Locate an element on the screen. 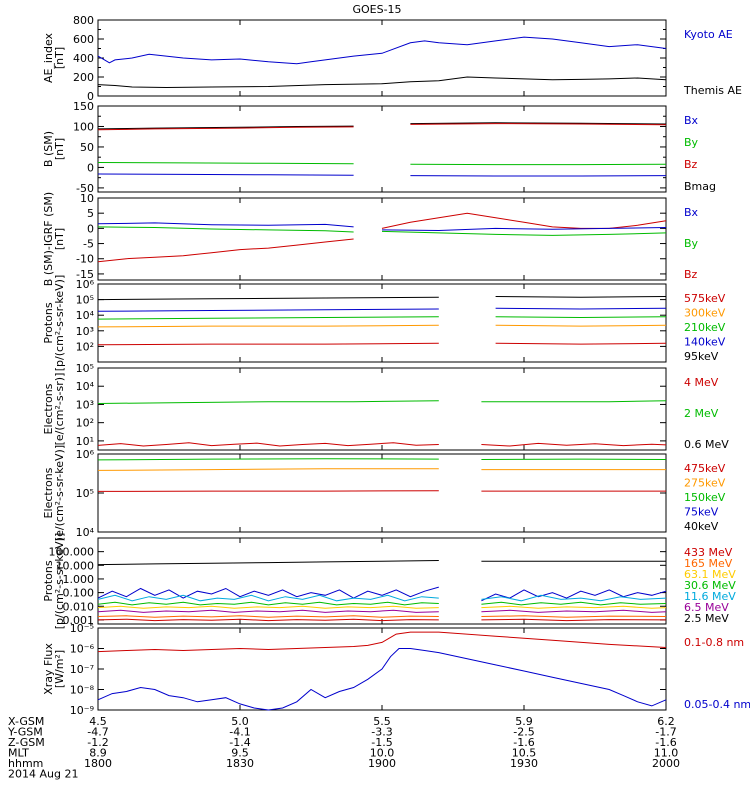  legend-entry: 300keV is located at coordinates (705, 313).